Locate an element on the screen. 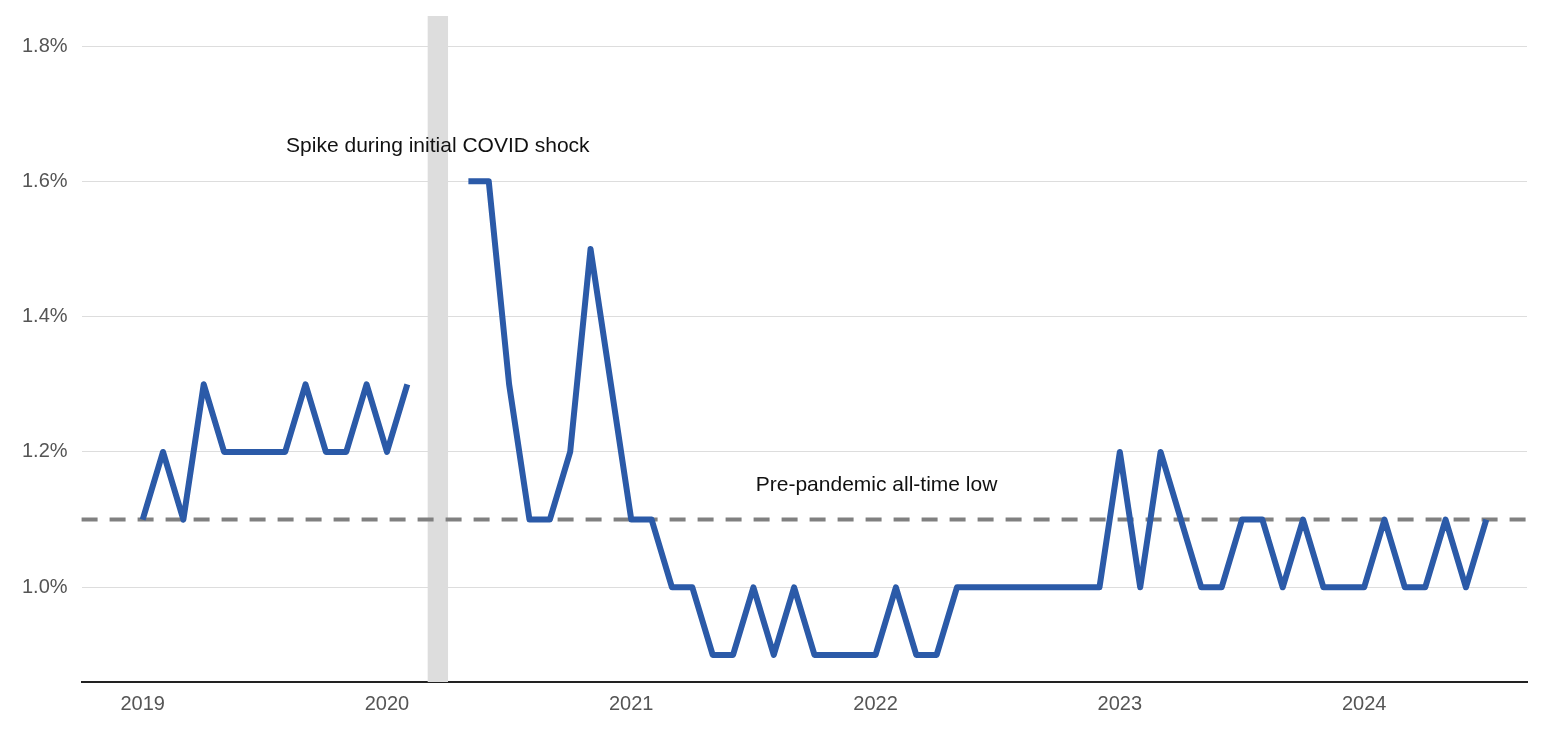  x-tick-label: 2020 is located at coordinates (387, 702).